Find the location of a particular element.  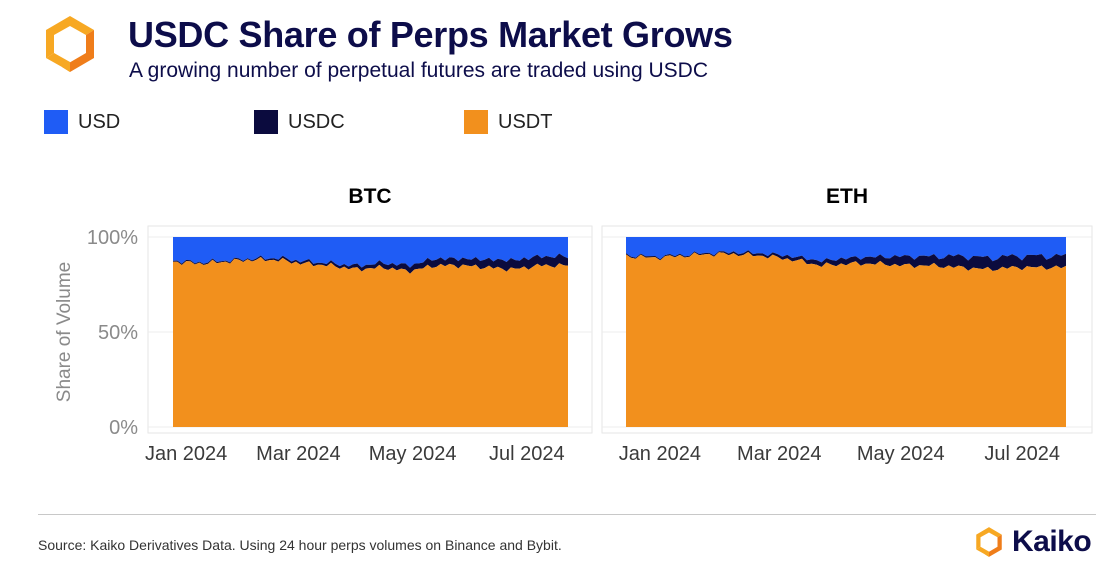

legend-swatch-usd is located at coordinates (56, 122).